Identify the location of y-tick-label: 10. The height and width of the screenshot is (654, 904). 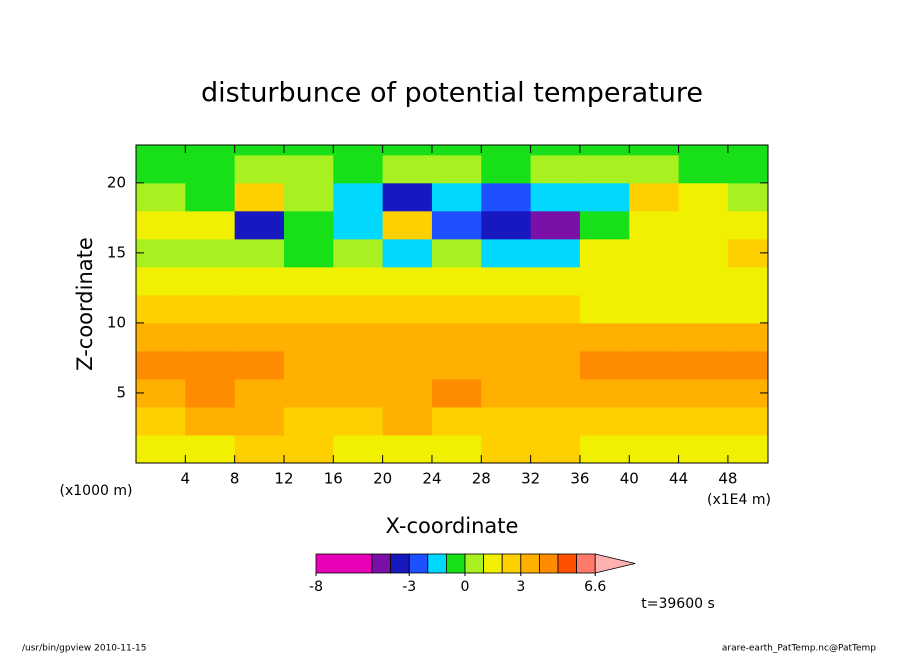
(116, 322).